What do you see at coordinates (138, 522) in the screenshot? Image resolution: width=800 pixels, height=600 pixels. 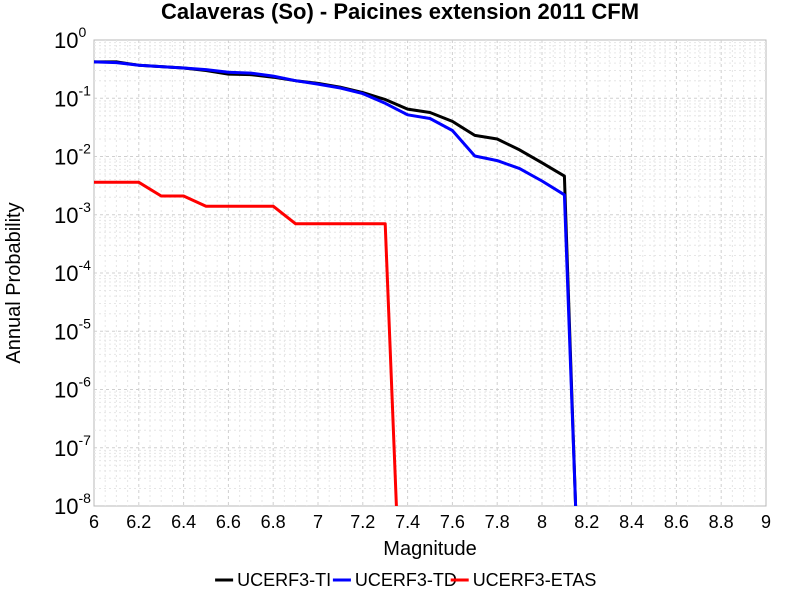 I see `x-tick-label: 6.2` at bounding box center [138, 522].